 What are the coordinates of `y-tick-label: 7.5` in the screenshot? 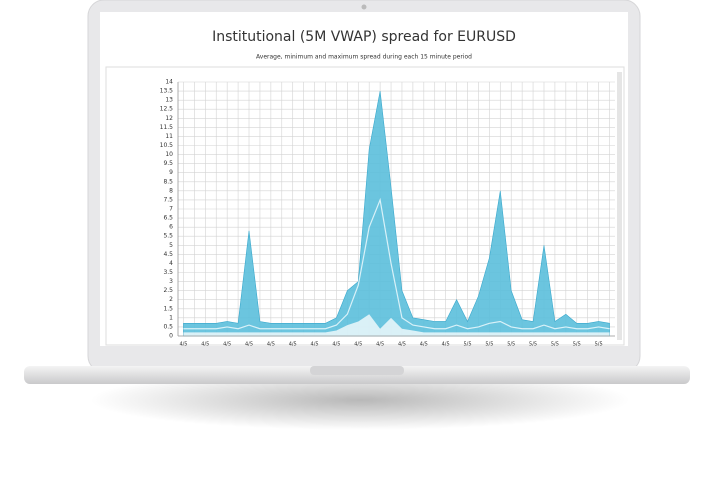 It's located at (168, 199).